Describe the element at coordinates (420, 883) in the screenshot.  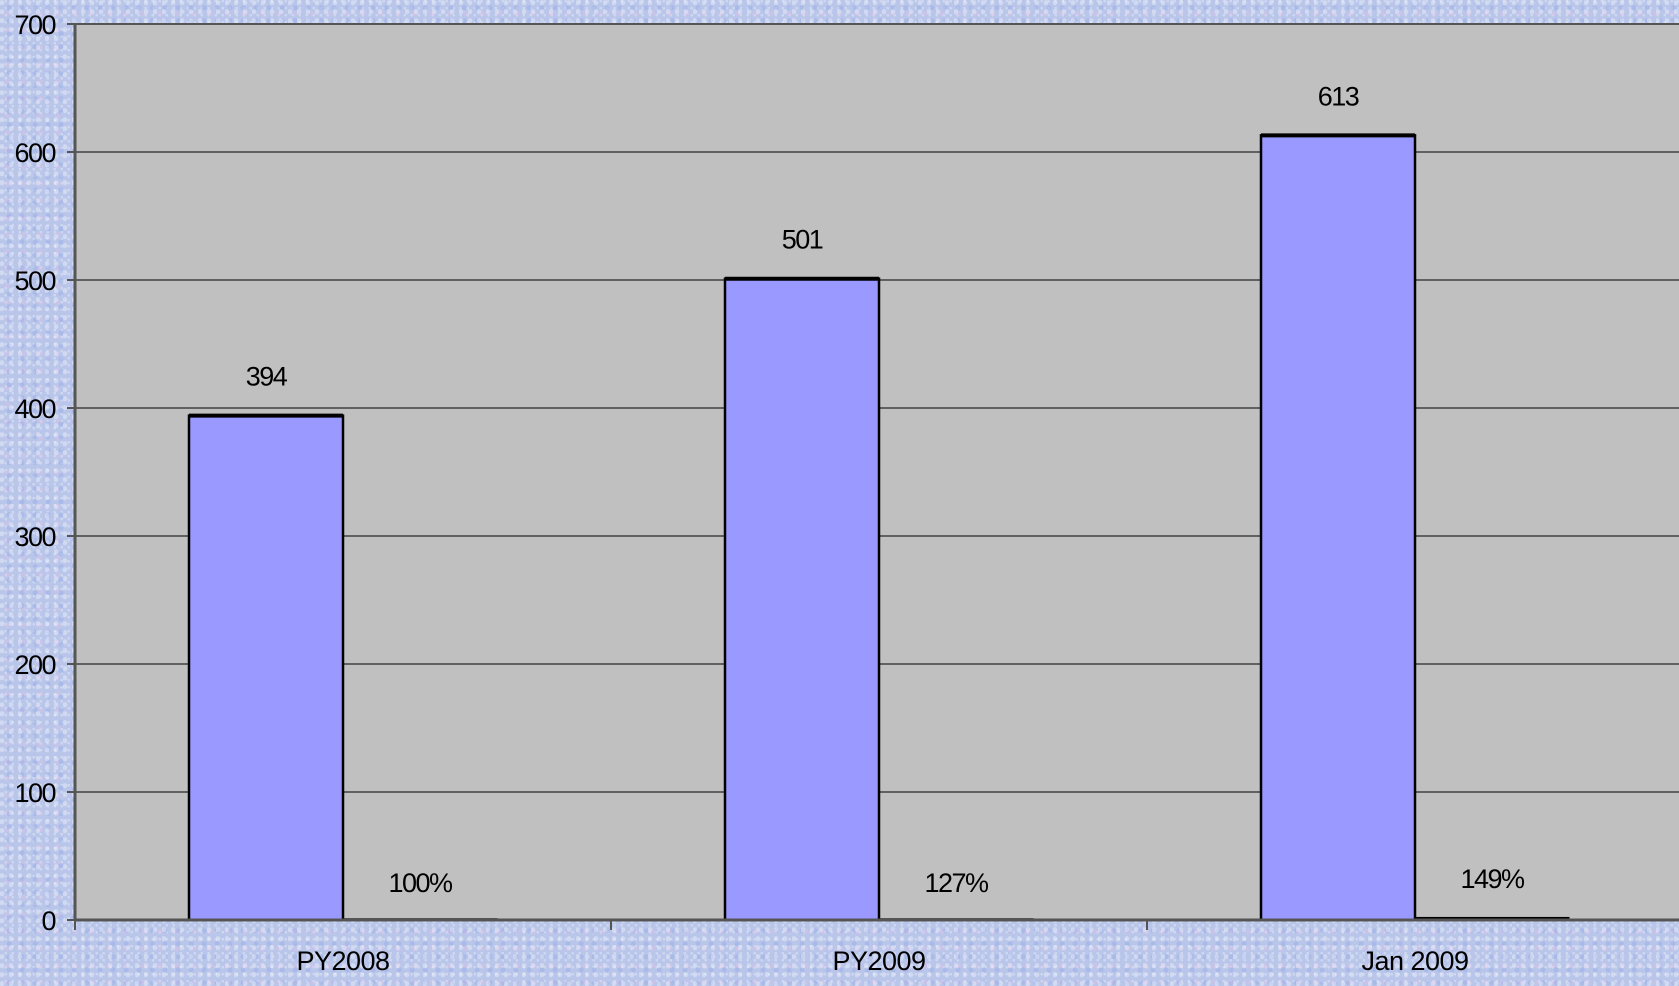
I see `ratio-label: 100%` at that location.